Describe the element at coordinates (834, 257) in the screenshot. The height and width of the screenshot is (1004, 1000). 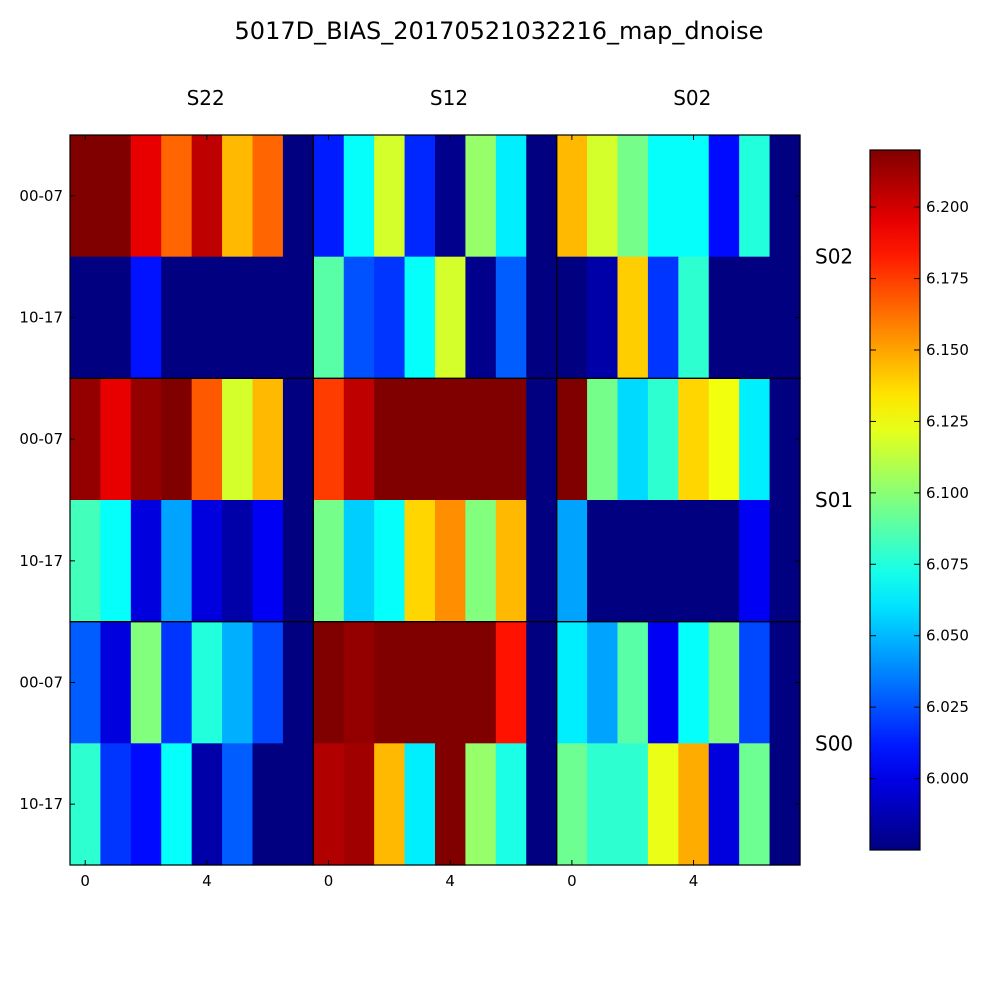
I see `row-panel-label: S02` at that location.